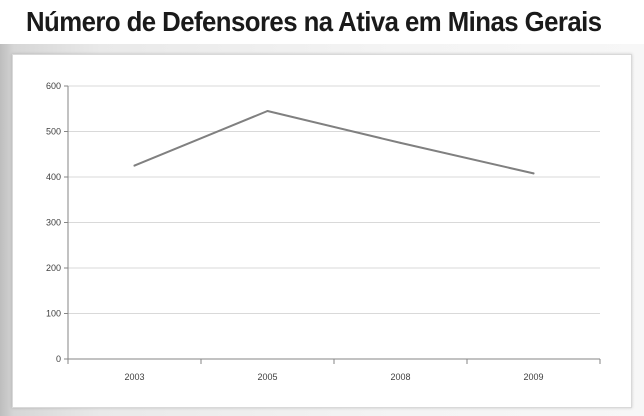 The image size is (644, 416). Describe the element at coordinates (533, 377) in the screenshot. I see `x-tick-label: 2009` at that location.